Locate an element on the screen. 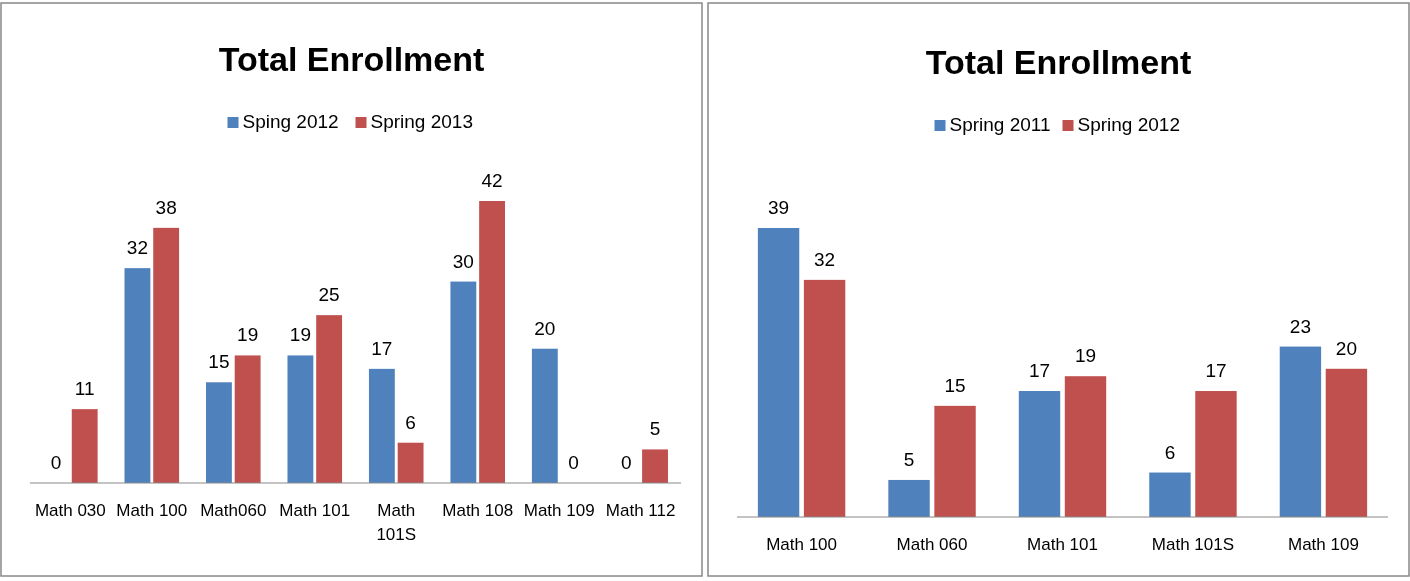 The width and height of the screenshot is (1410, 581). data-label: 23 is located at coordinates (1300, 326).